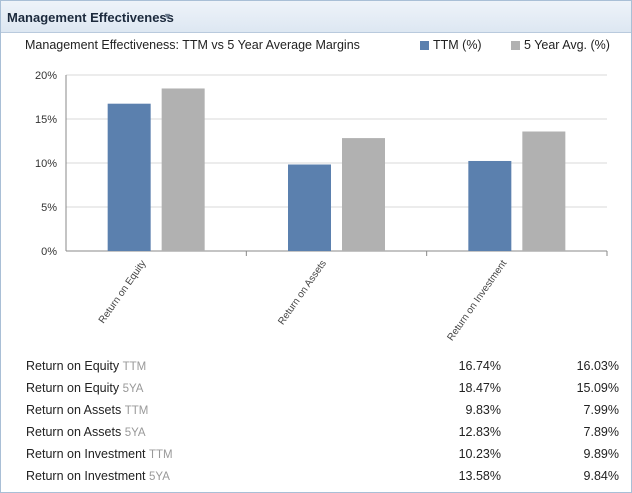 The width and height of the screenshot is (632, 493). What do you see at coordinates (479, 454) in the screenshot?
I see `row-value-company: 10.23%` at bounding box center [479, 454].